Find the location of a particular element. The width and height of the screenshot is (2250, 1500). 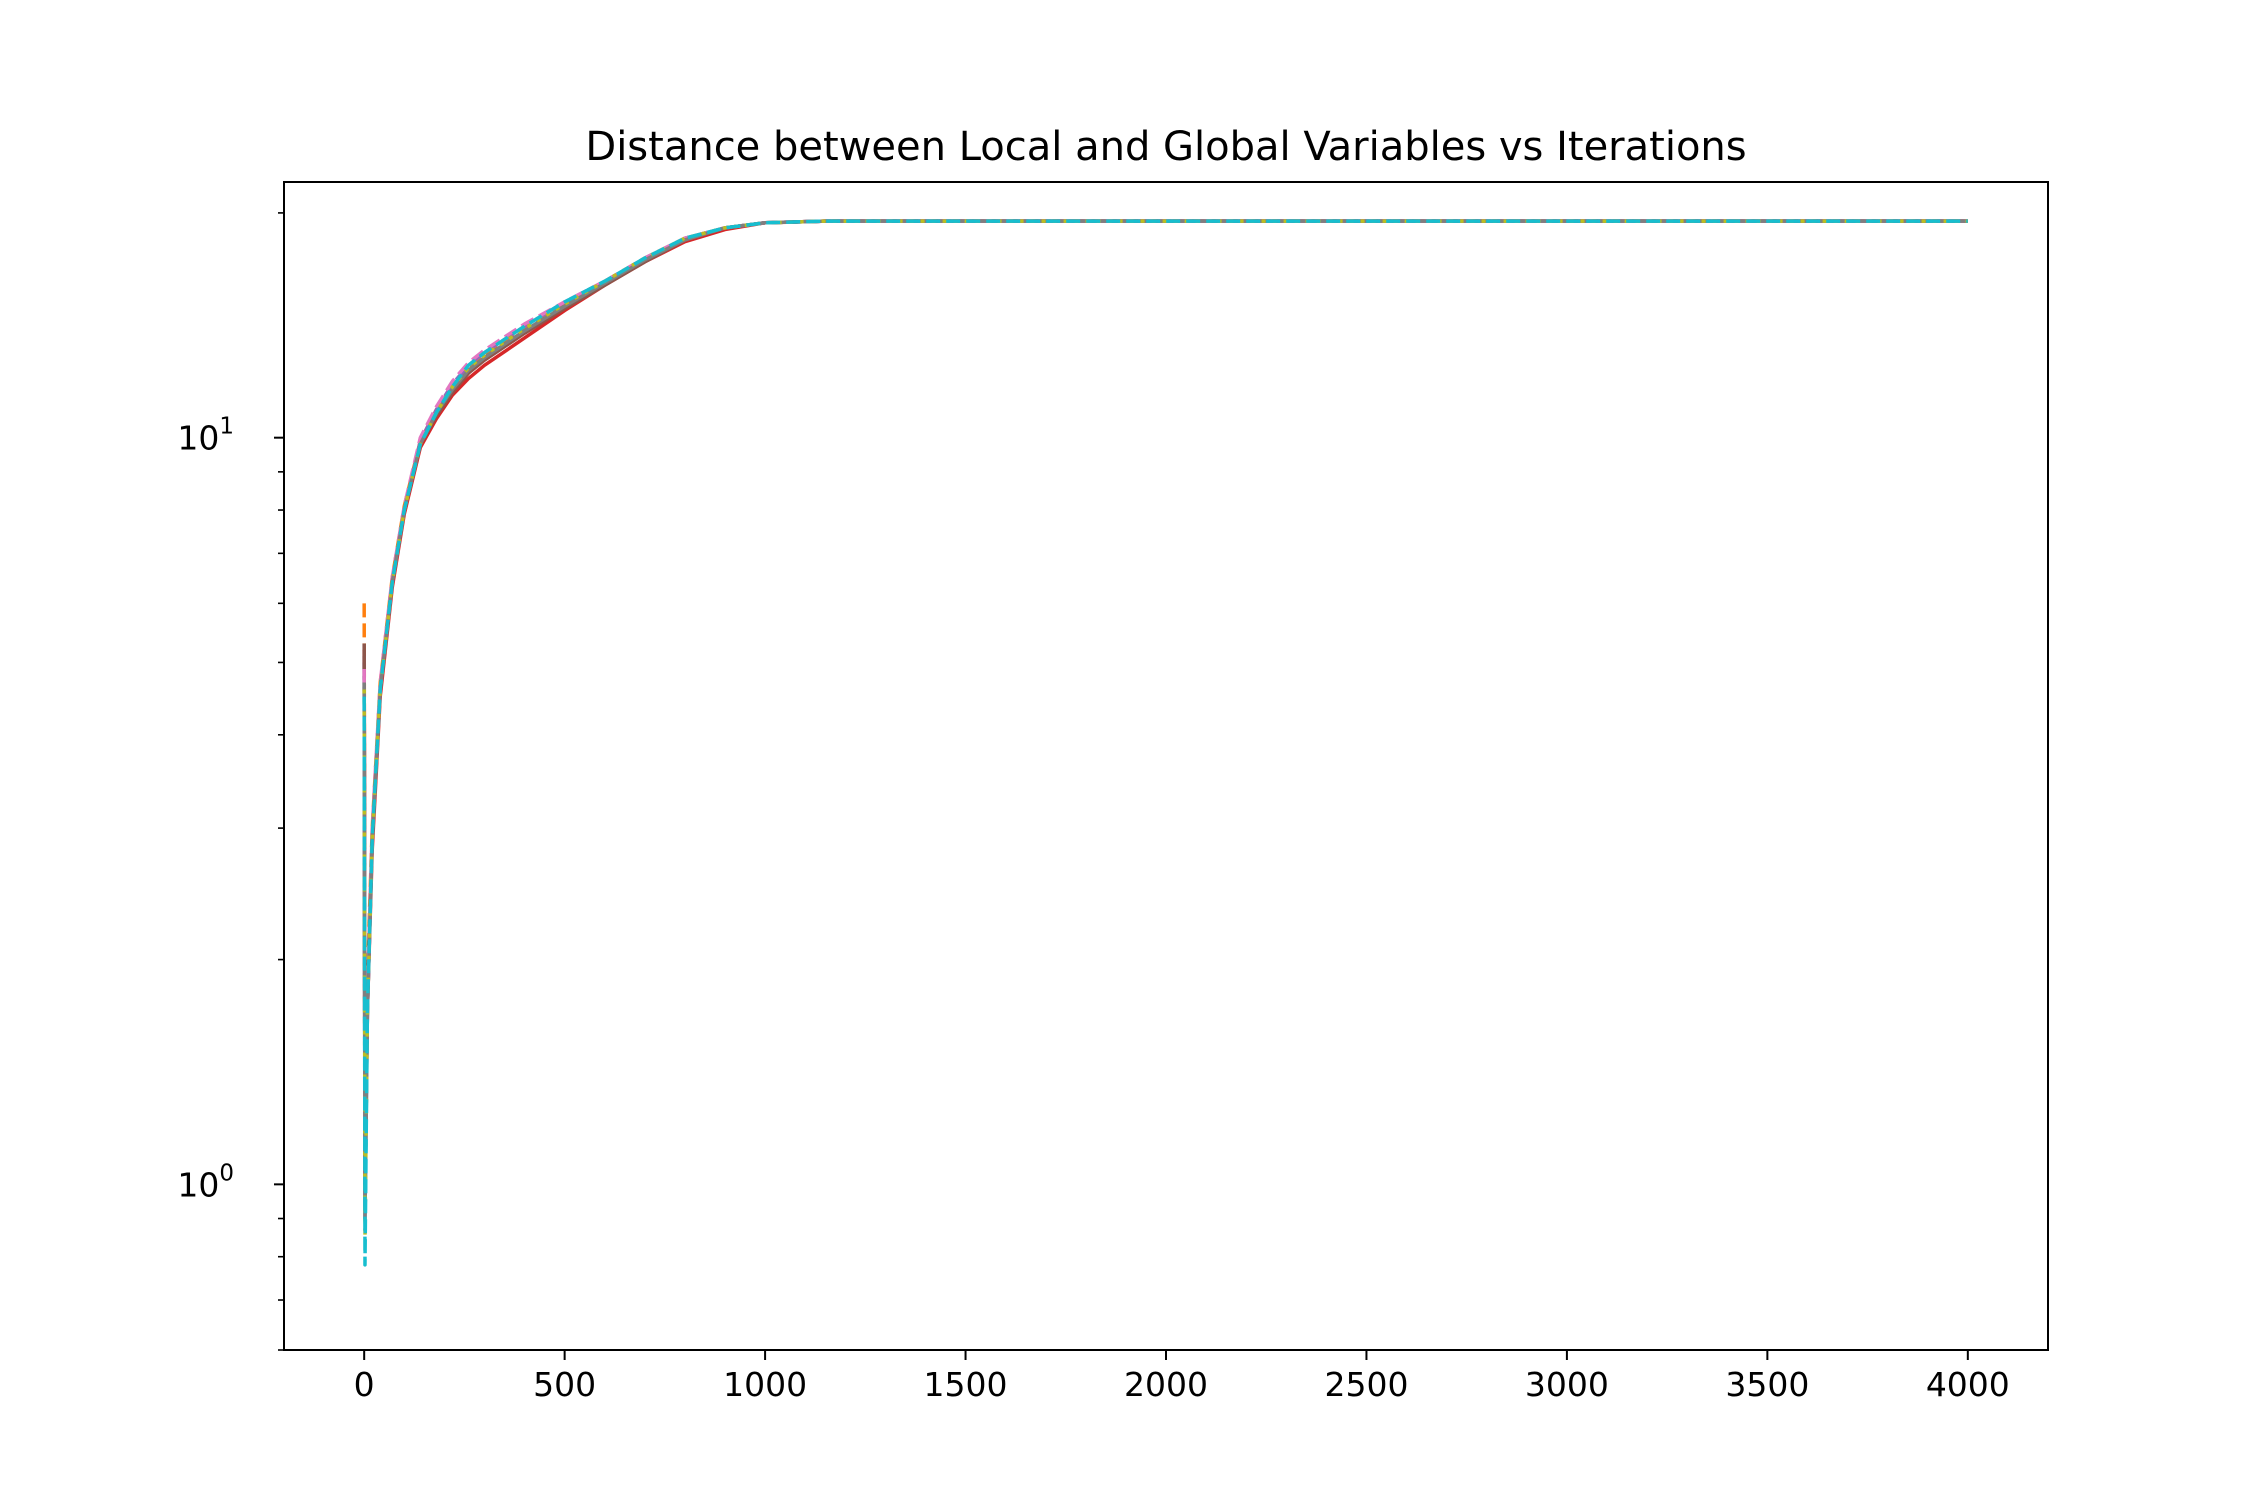

x-tick-label: 1500 is located at coordinates (966, 1384).